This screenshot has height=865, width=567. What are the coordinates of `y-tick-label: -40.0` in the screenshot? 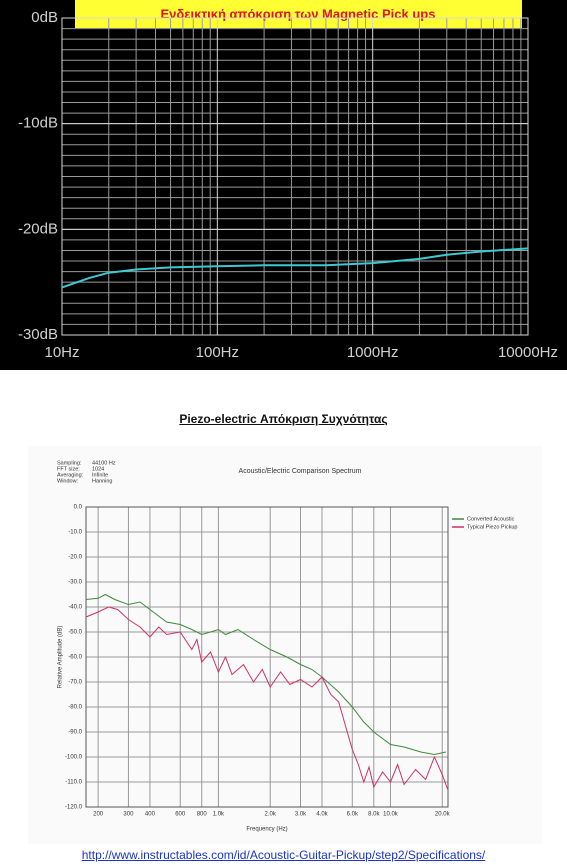 It's located at (75, 608).